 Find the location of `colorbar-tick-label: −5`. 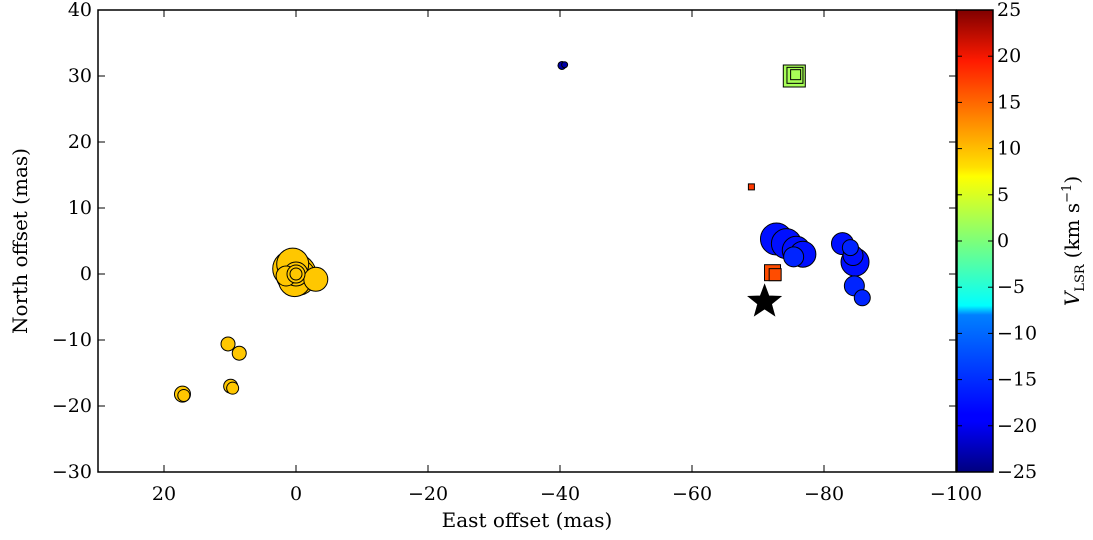

colorbar-tick-label: −5 is located at coordinates (1011, 287).